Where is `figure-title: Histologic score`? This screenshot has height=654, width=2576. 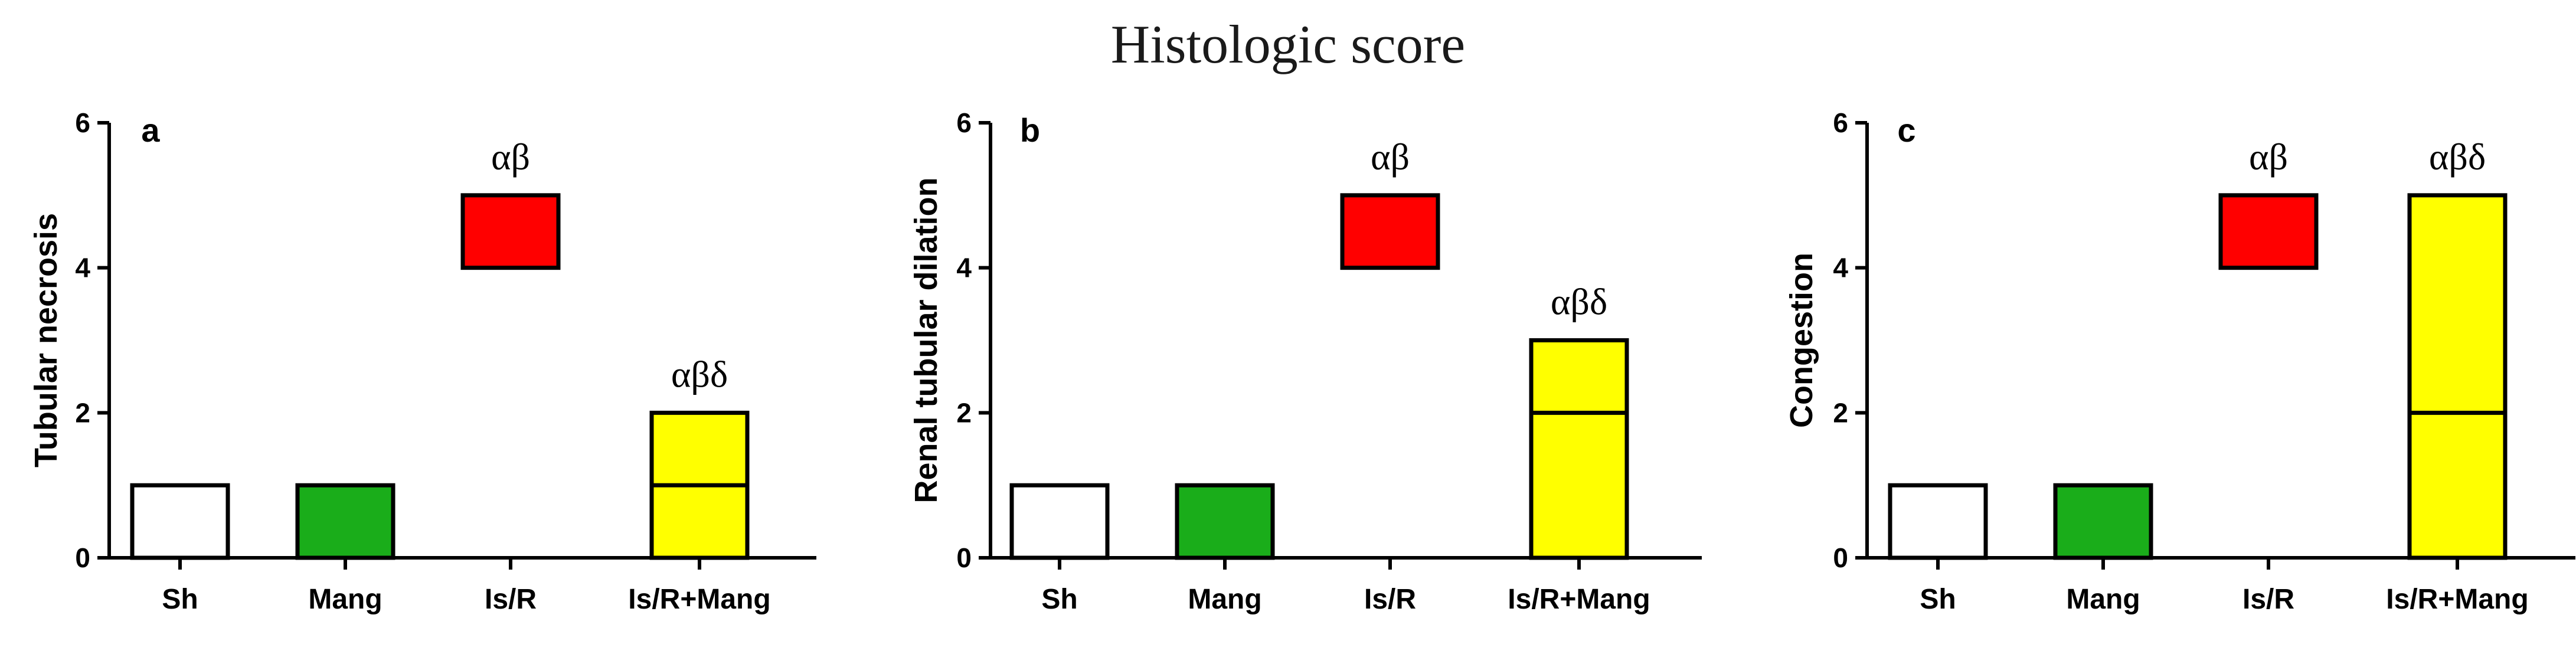 figure-title: Histologic score is located at coordinates (1288, 44).